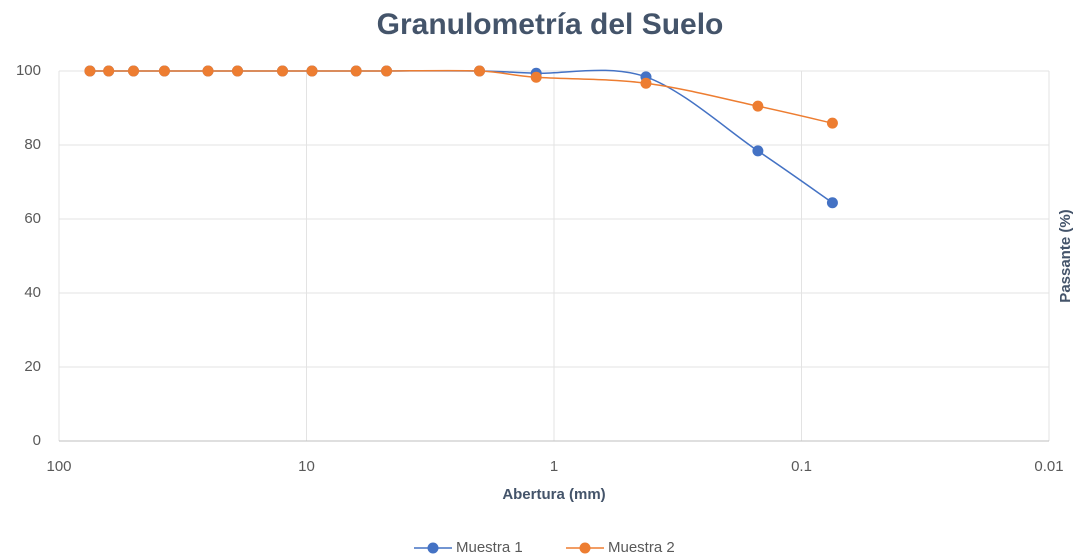 This screenshot has width=1078, height=558. I want to click on x-tick-label: 1, so click(554, 466).